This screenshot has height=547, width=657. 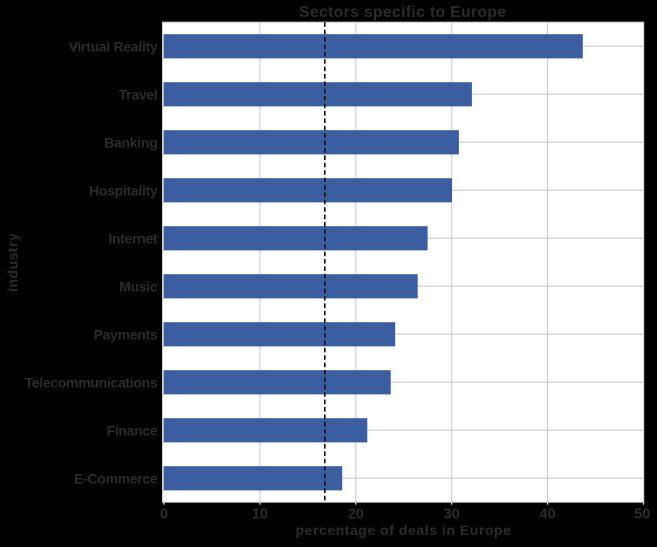 I want to click on svg-text: E-Commerce, so click(x=116, y=478).